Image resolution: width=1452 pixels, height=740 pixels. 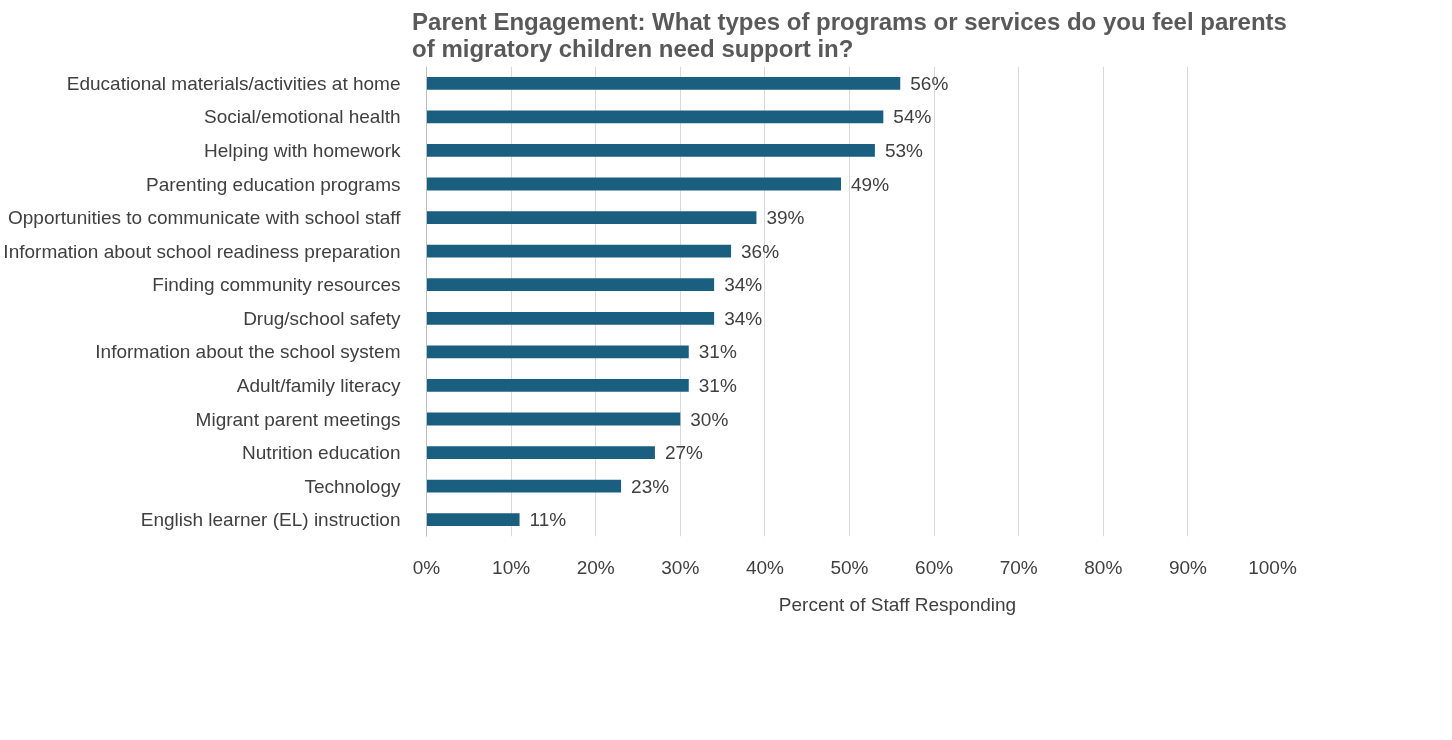 What do you see at coordinates (1018, 567) in the screenshot?
I see `x-tick-label: 70%` at bounding box center [1018, 567].